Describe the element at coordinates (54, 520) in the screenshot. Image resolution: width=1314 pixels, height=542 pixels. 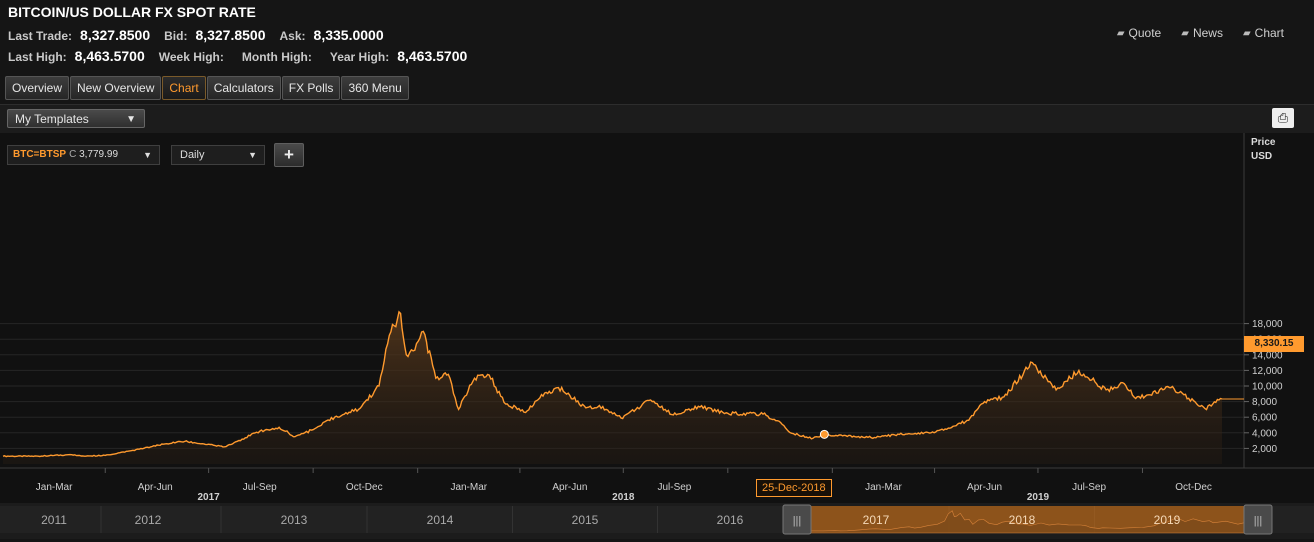
I see `navigator-year-label: 2011` at that location.